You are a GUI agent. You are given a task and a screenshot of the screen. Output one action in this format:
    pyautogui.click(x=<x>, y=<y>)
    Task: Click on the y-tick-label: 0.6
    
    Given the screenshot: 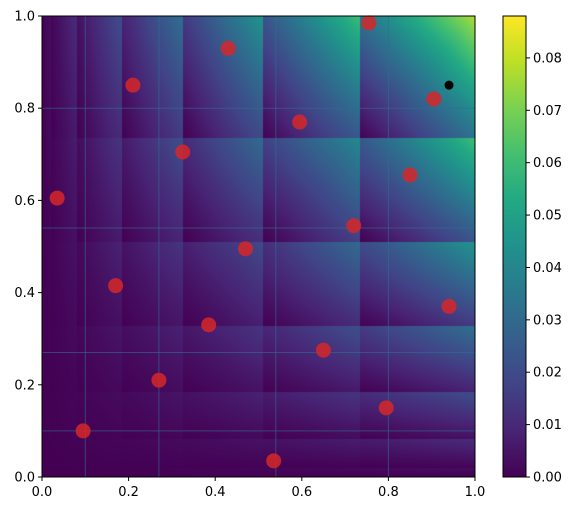 What is the action you would take?
    pyautogui.click(x=24, y=201)
    